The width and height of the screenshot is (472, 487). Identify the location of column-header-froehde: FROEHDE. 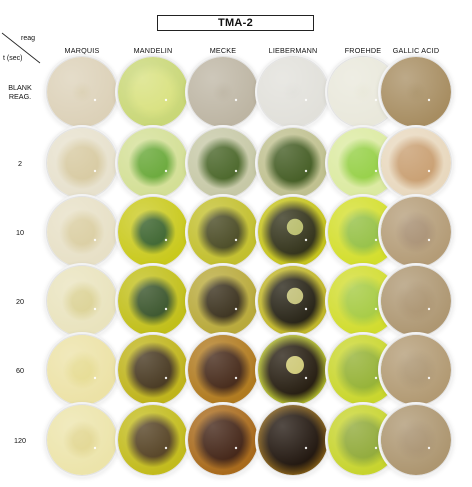
(363, 50).